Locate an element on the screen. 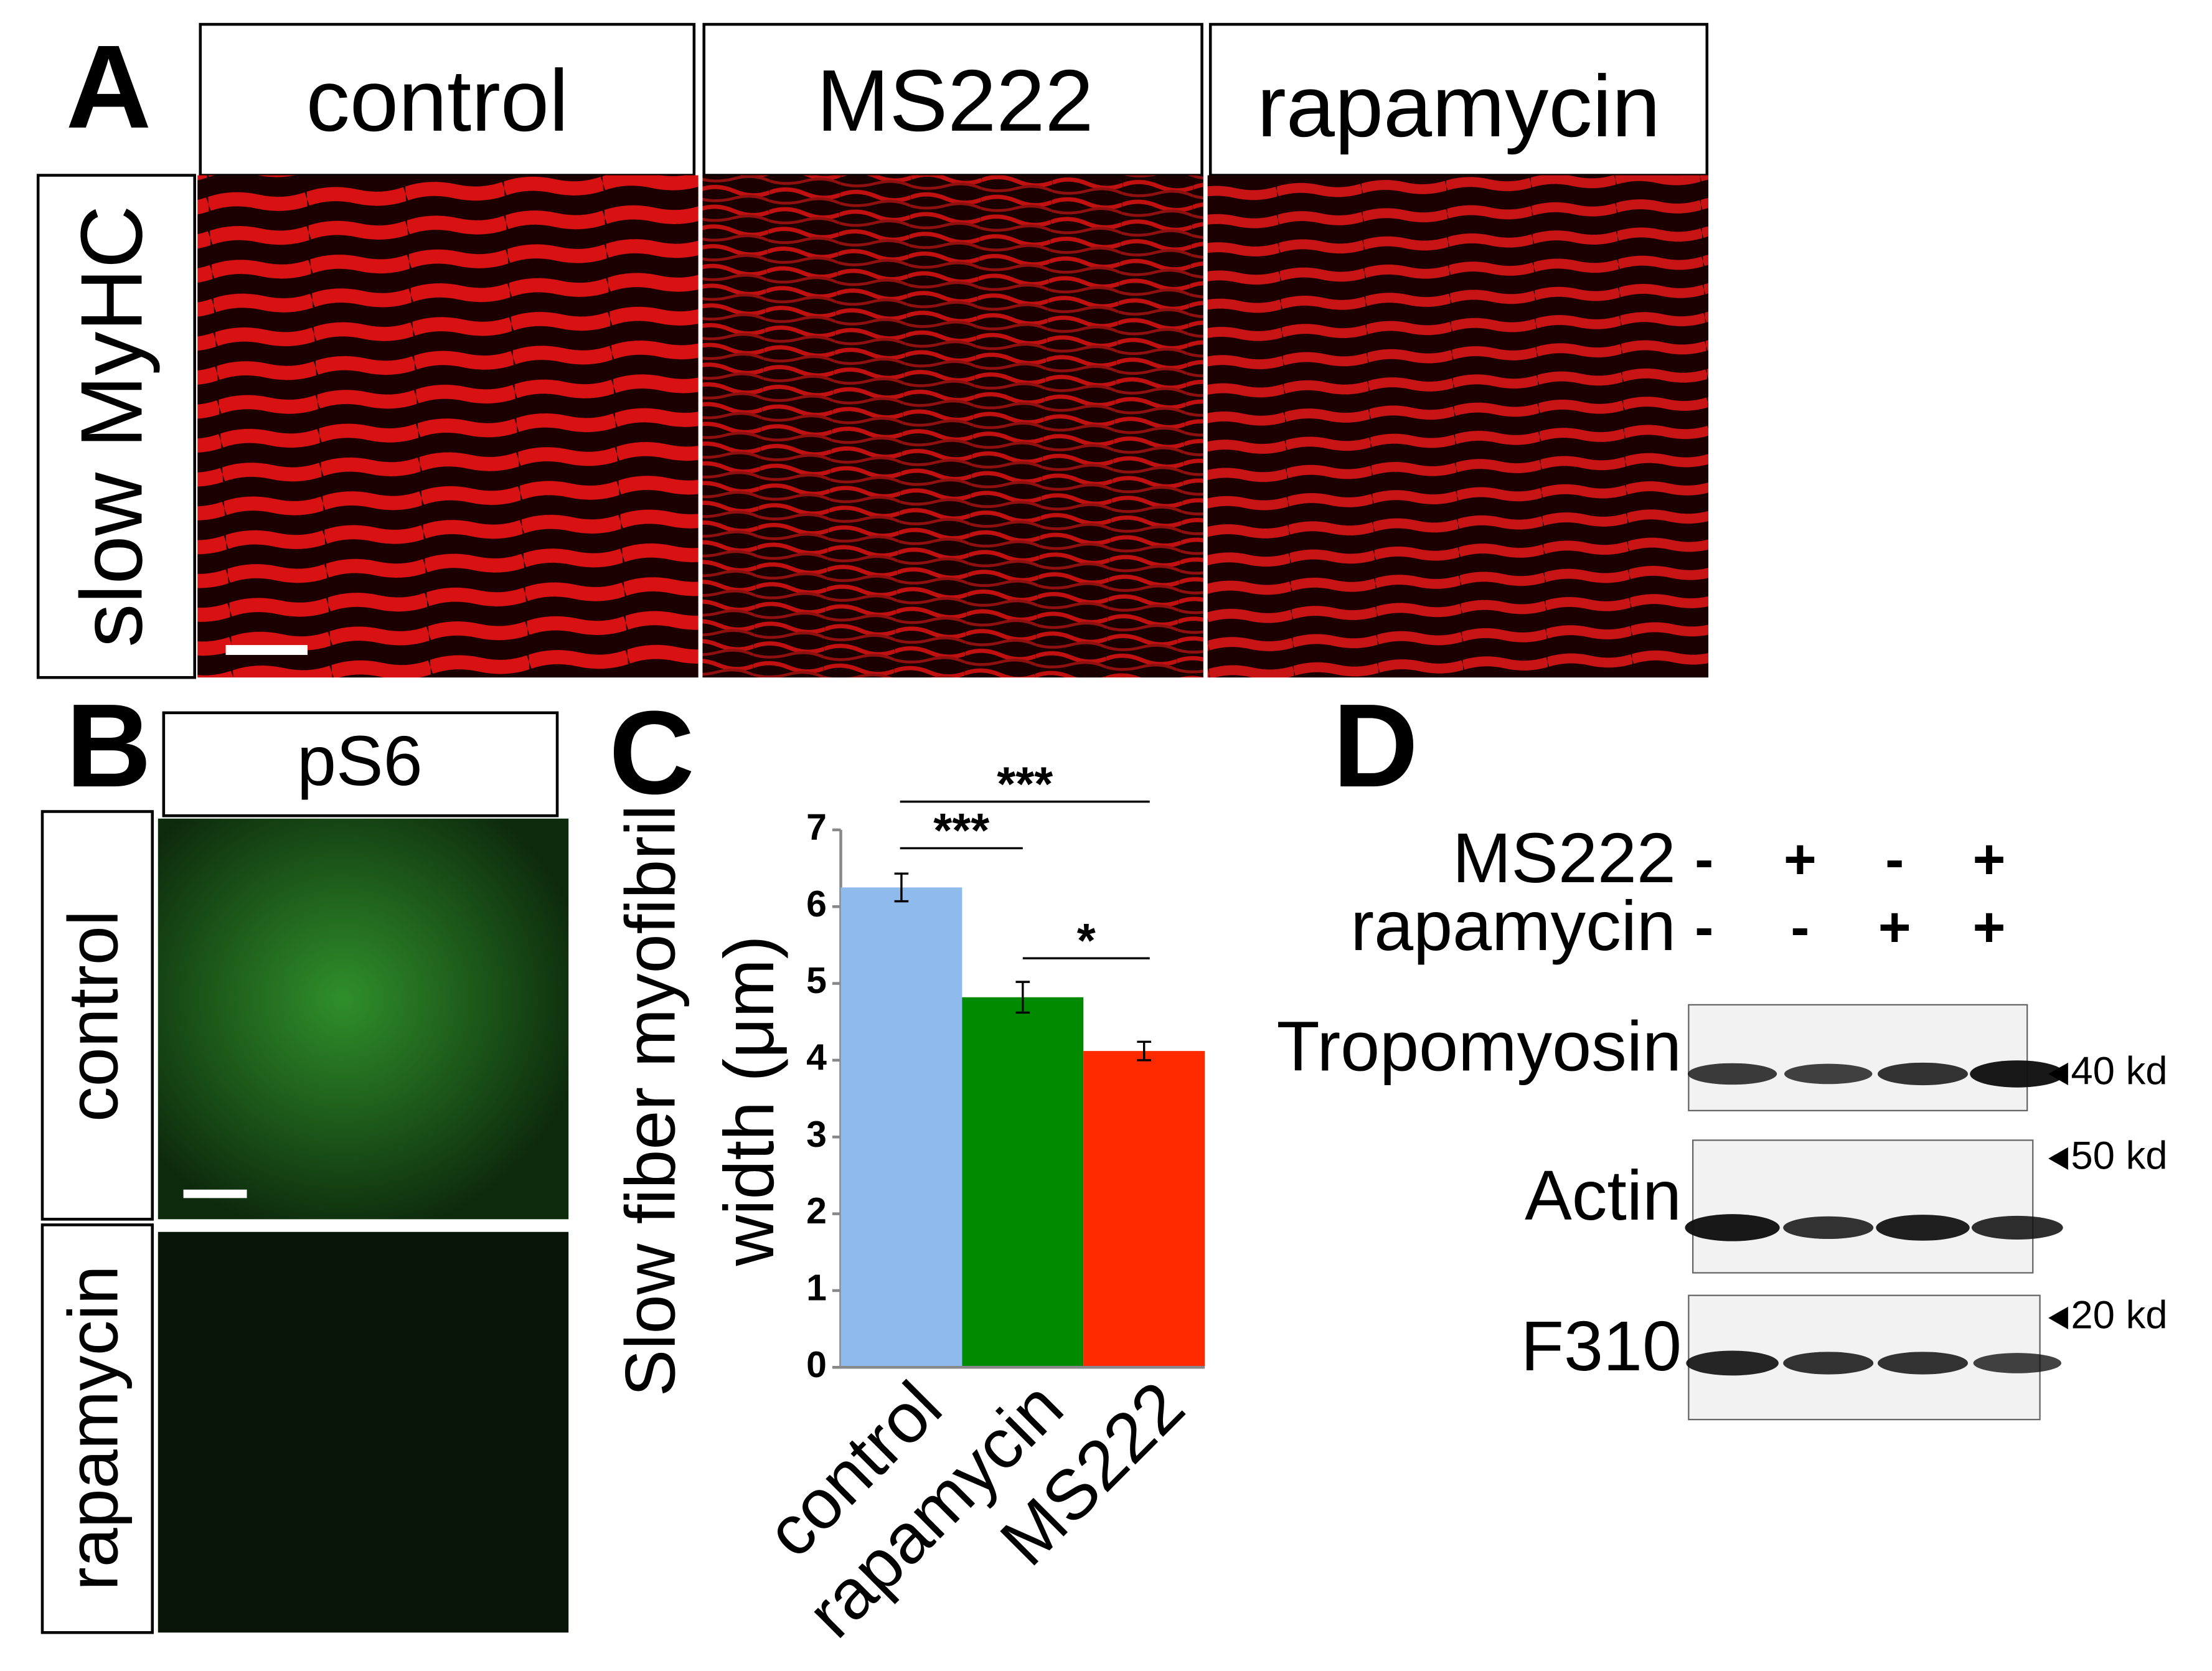  row-label: control is located at coordinates (94, 1016).